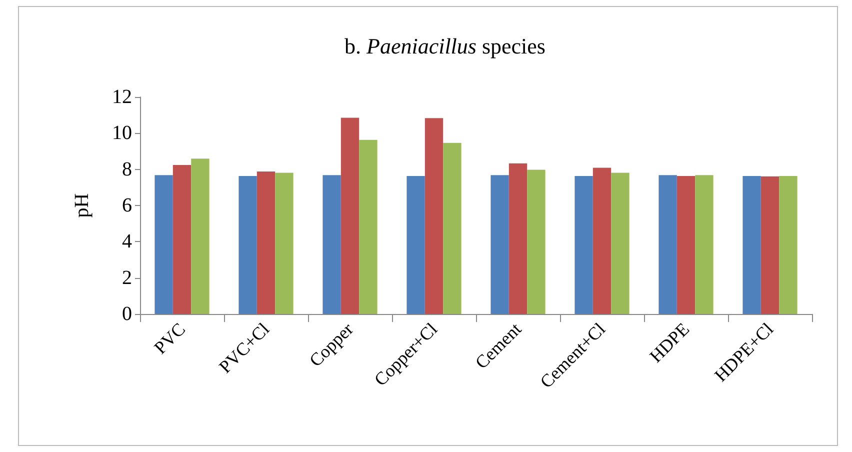 The image size is (852, 452). I want to click on y-tick-label: 2, so click(127, 277).